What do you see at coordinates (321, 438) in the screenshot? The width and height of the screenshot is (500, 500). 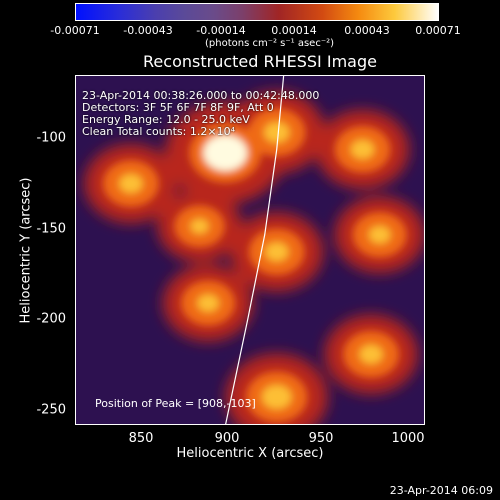 I see `x-tick-label: 950` at bounding box center [321, 438].